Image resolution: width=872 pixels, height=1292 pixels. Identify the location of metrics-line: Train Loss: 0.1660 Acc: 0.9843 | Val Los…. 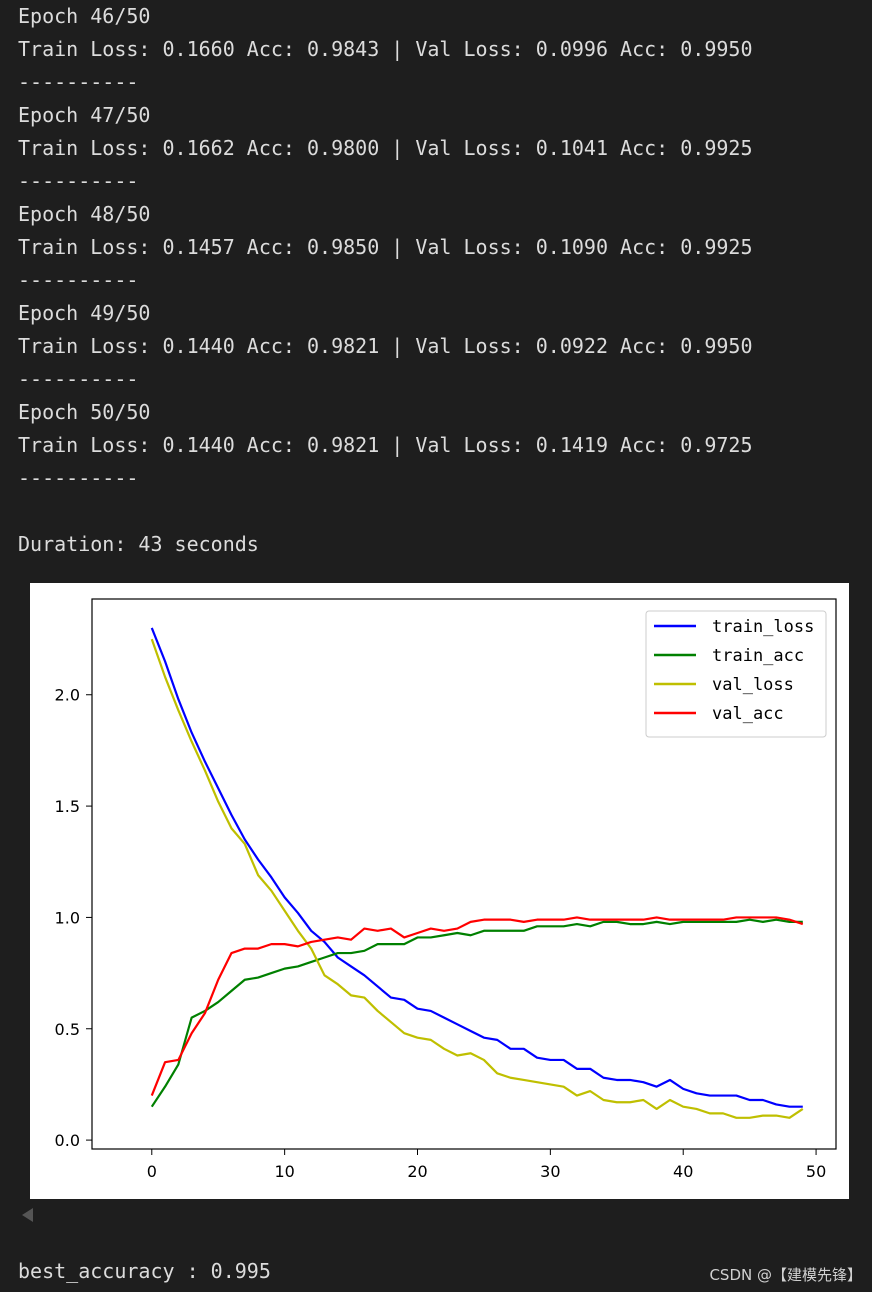
(385, 49).